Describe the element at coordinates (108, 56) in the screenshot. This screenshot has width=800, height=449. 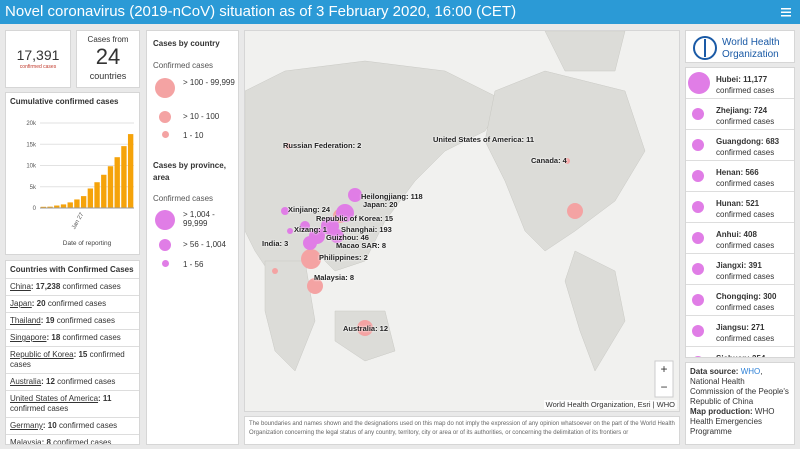
I see `countries-value: 24` at that location.